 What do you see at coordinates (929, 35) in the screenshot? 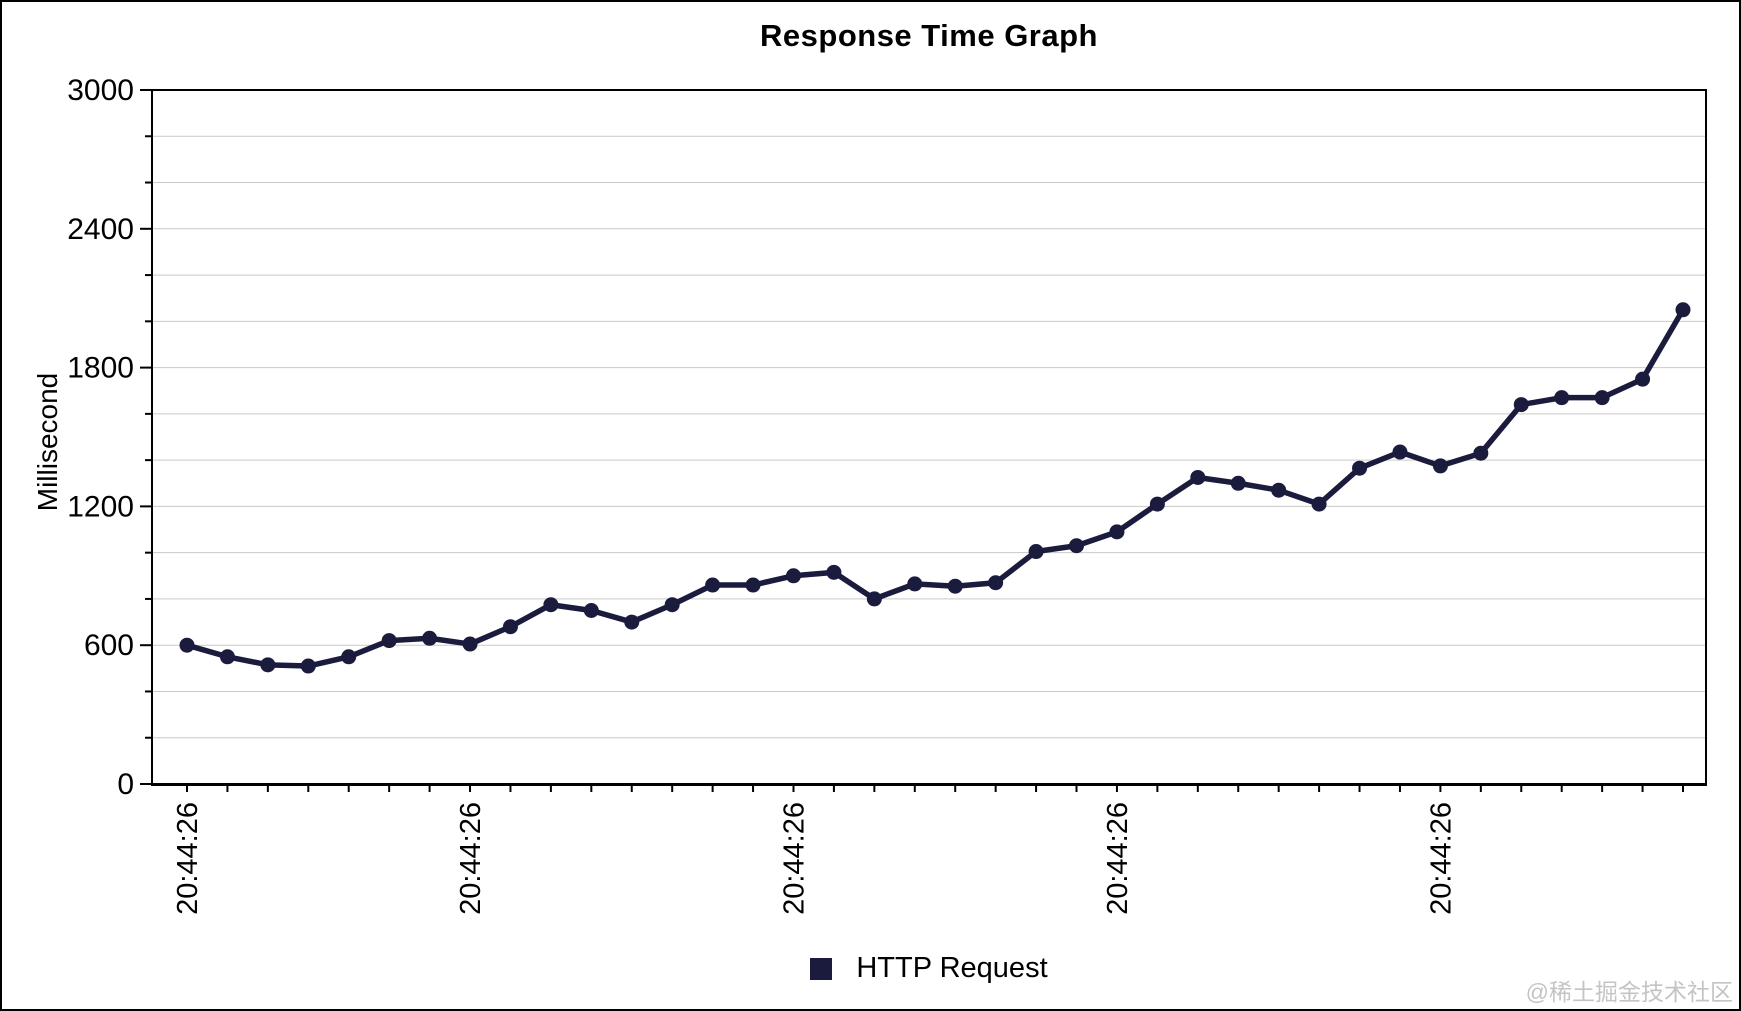
I see `chart-title: Response Time Graph` at bounding box center [929, 35].